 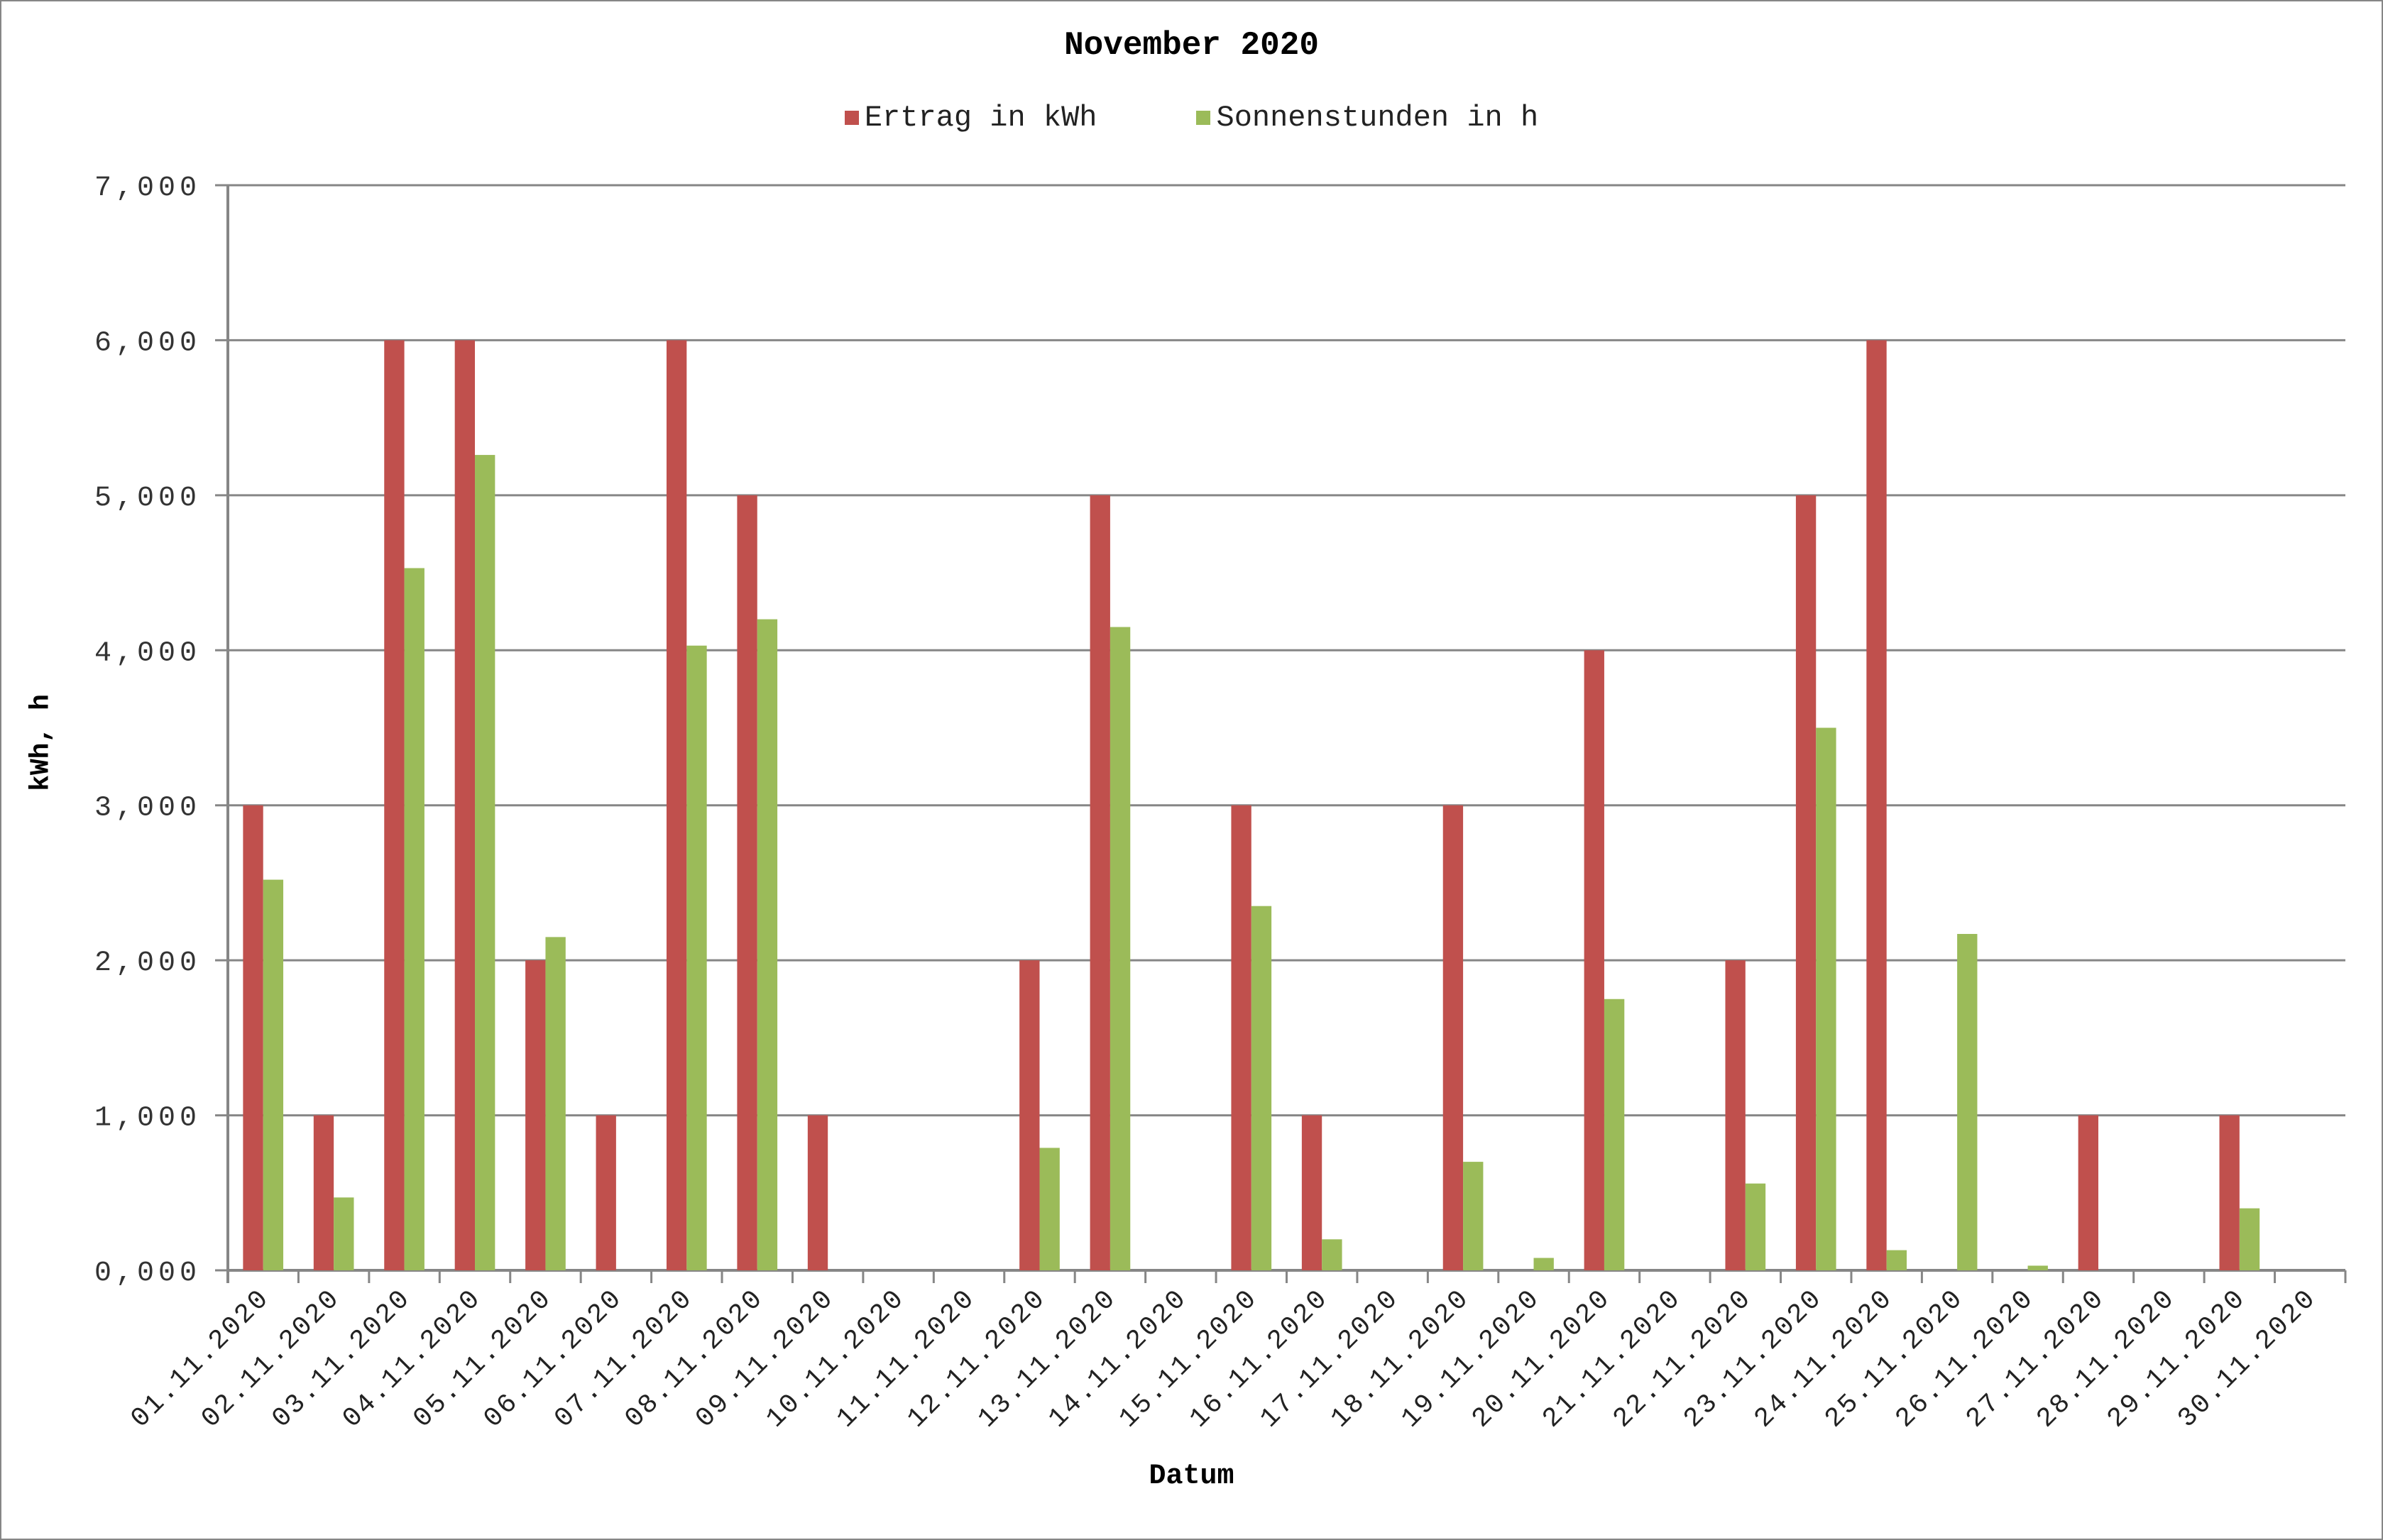 What do you see at coordinates (147, 188) in the screenshot?
I see `y-tick-label: 7,000` at bounding box center [147, 188].